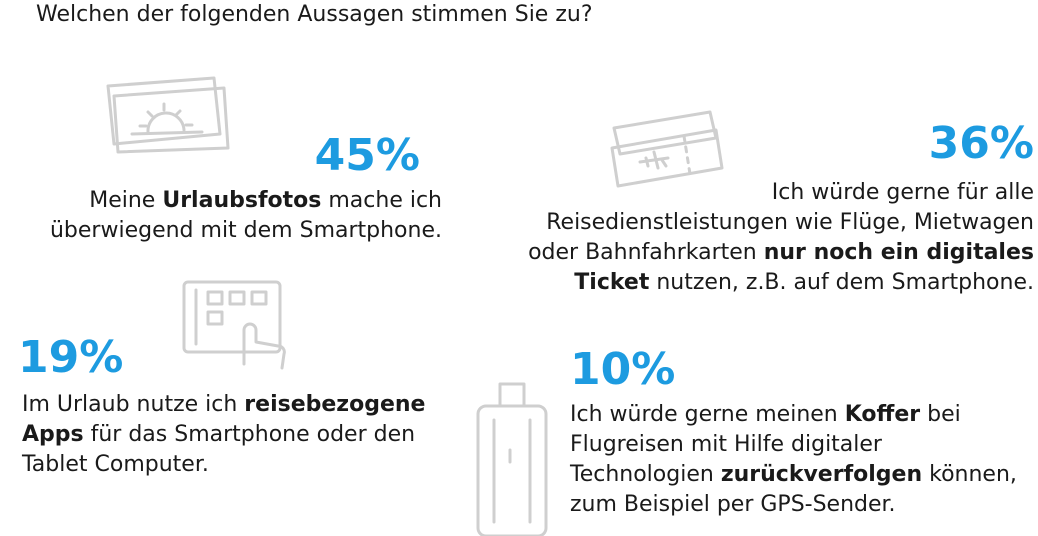 The image size is (1038, 536). What do you see at coordinates (335, 404) in the screenshot?
I see `emphasis-text: reisebezogene` at bounding box center [335, 404].